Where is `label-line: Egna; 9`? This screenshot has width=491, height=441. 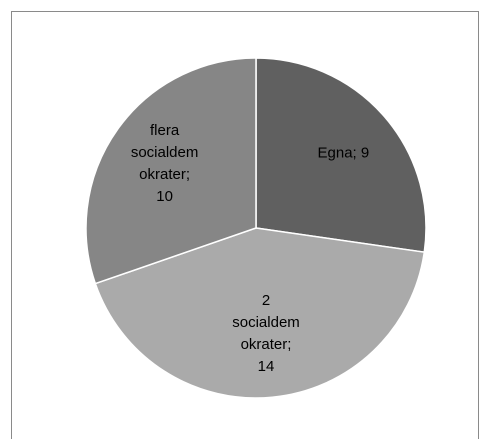
label-line: Egna; 9 is located at coordinates (344, 152).